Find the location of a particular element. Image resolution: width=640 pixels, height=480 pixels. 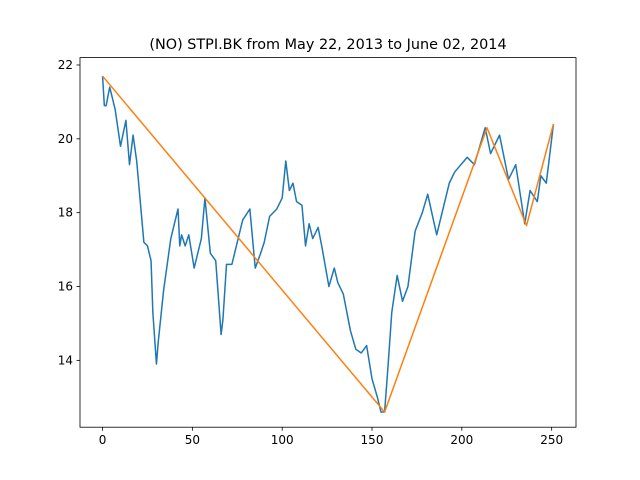

y-tick-label: 14 is located at coordinates (65, 360).